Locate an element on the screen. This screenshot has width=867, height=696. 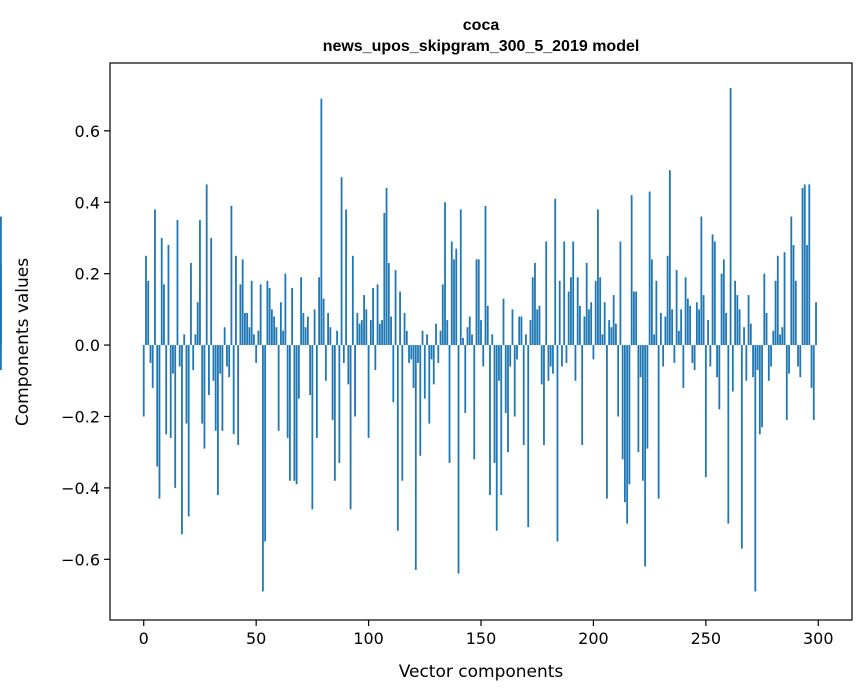
x-tick-label: 50 is located at coordinates (256, 638).